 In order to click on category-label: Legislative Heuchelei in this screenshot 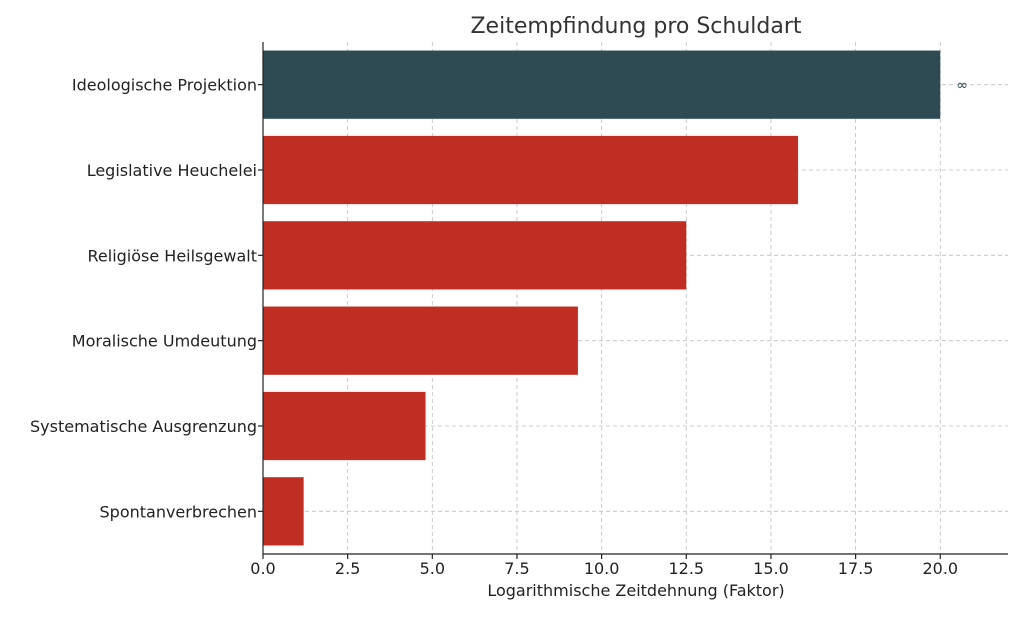, I will do `click(172, 170)`.